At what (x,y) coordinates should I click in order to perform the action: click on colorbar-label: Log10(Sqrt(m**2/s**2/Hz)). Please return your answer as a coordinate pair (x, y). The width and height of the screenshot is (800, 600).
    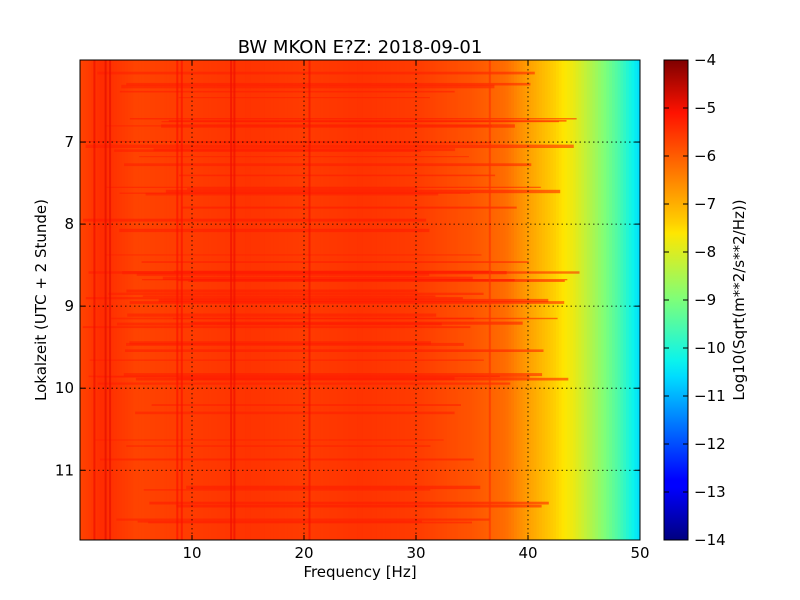
    Looking at the image, I should click on (739, 299).